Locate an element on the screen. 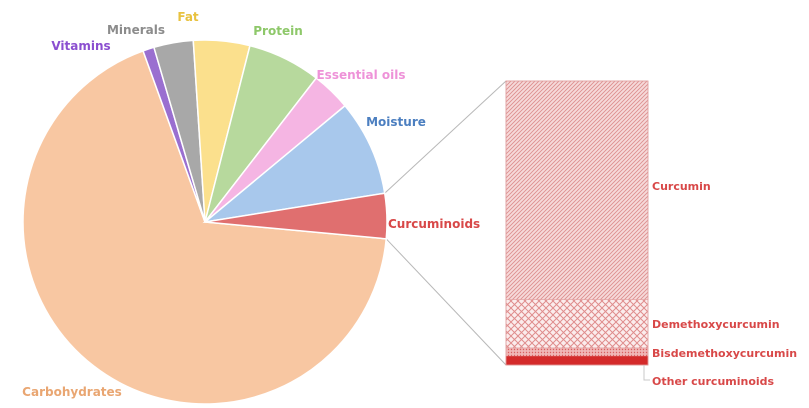 This screenshot has width=809, height=408. bar-outline is located at coordinates (577, 223).